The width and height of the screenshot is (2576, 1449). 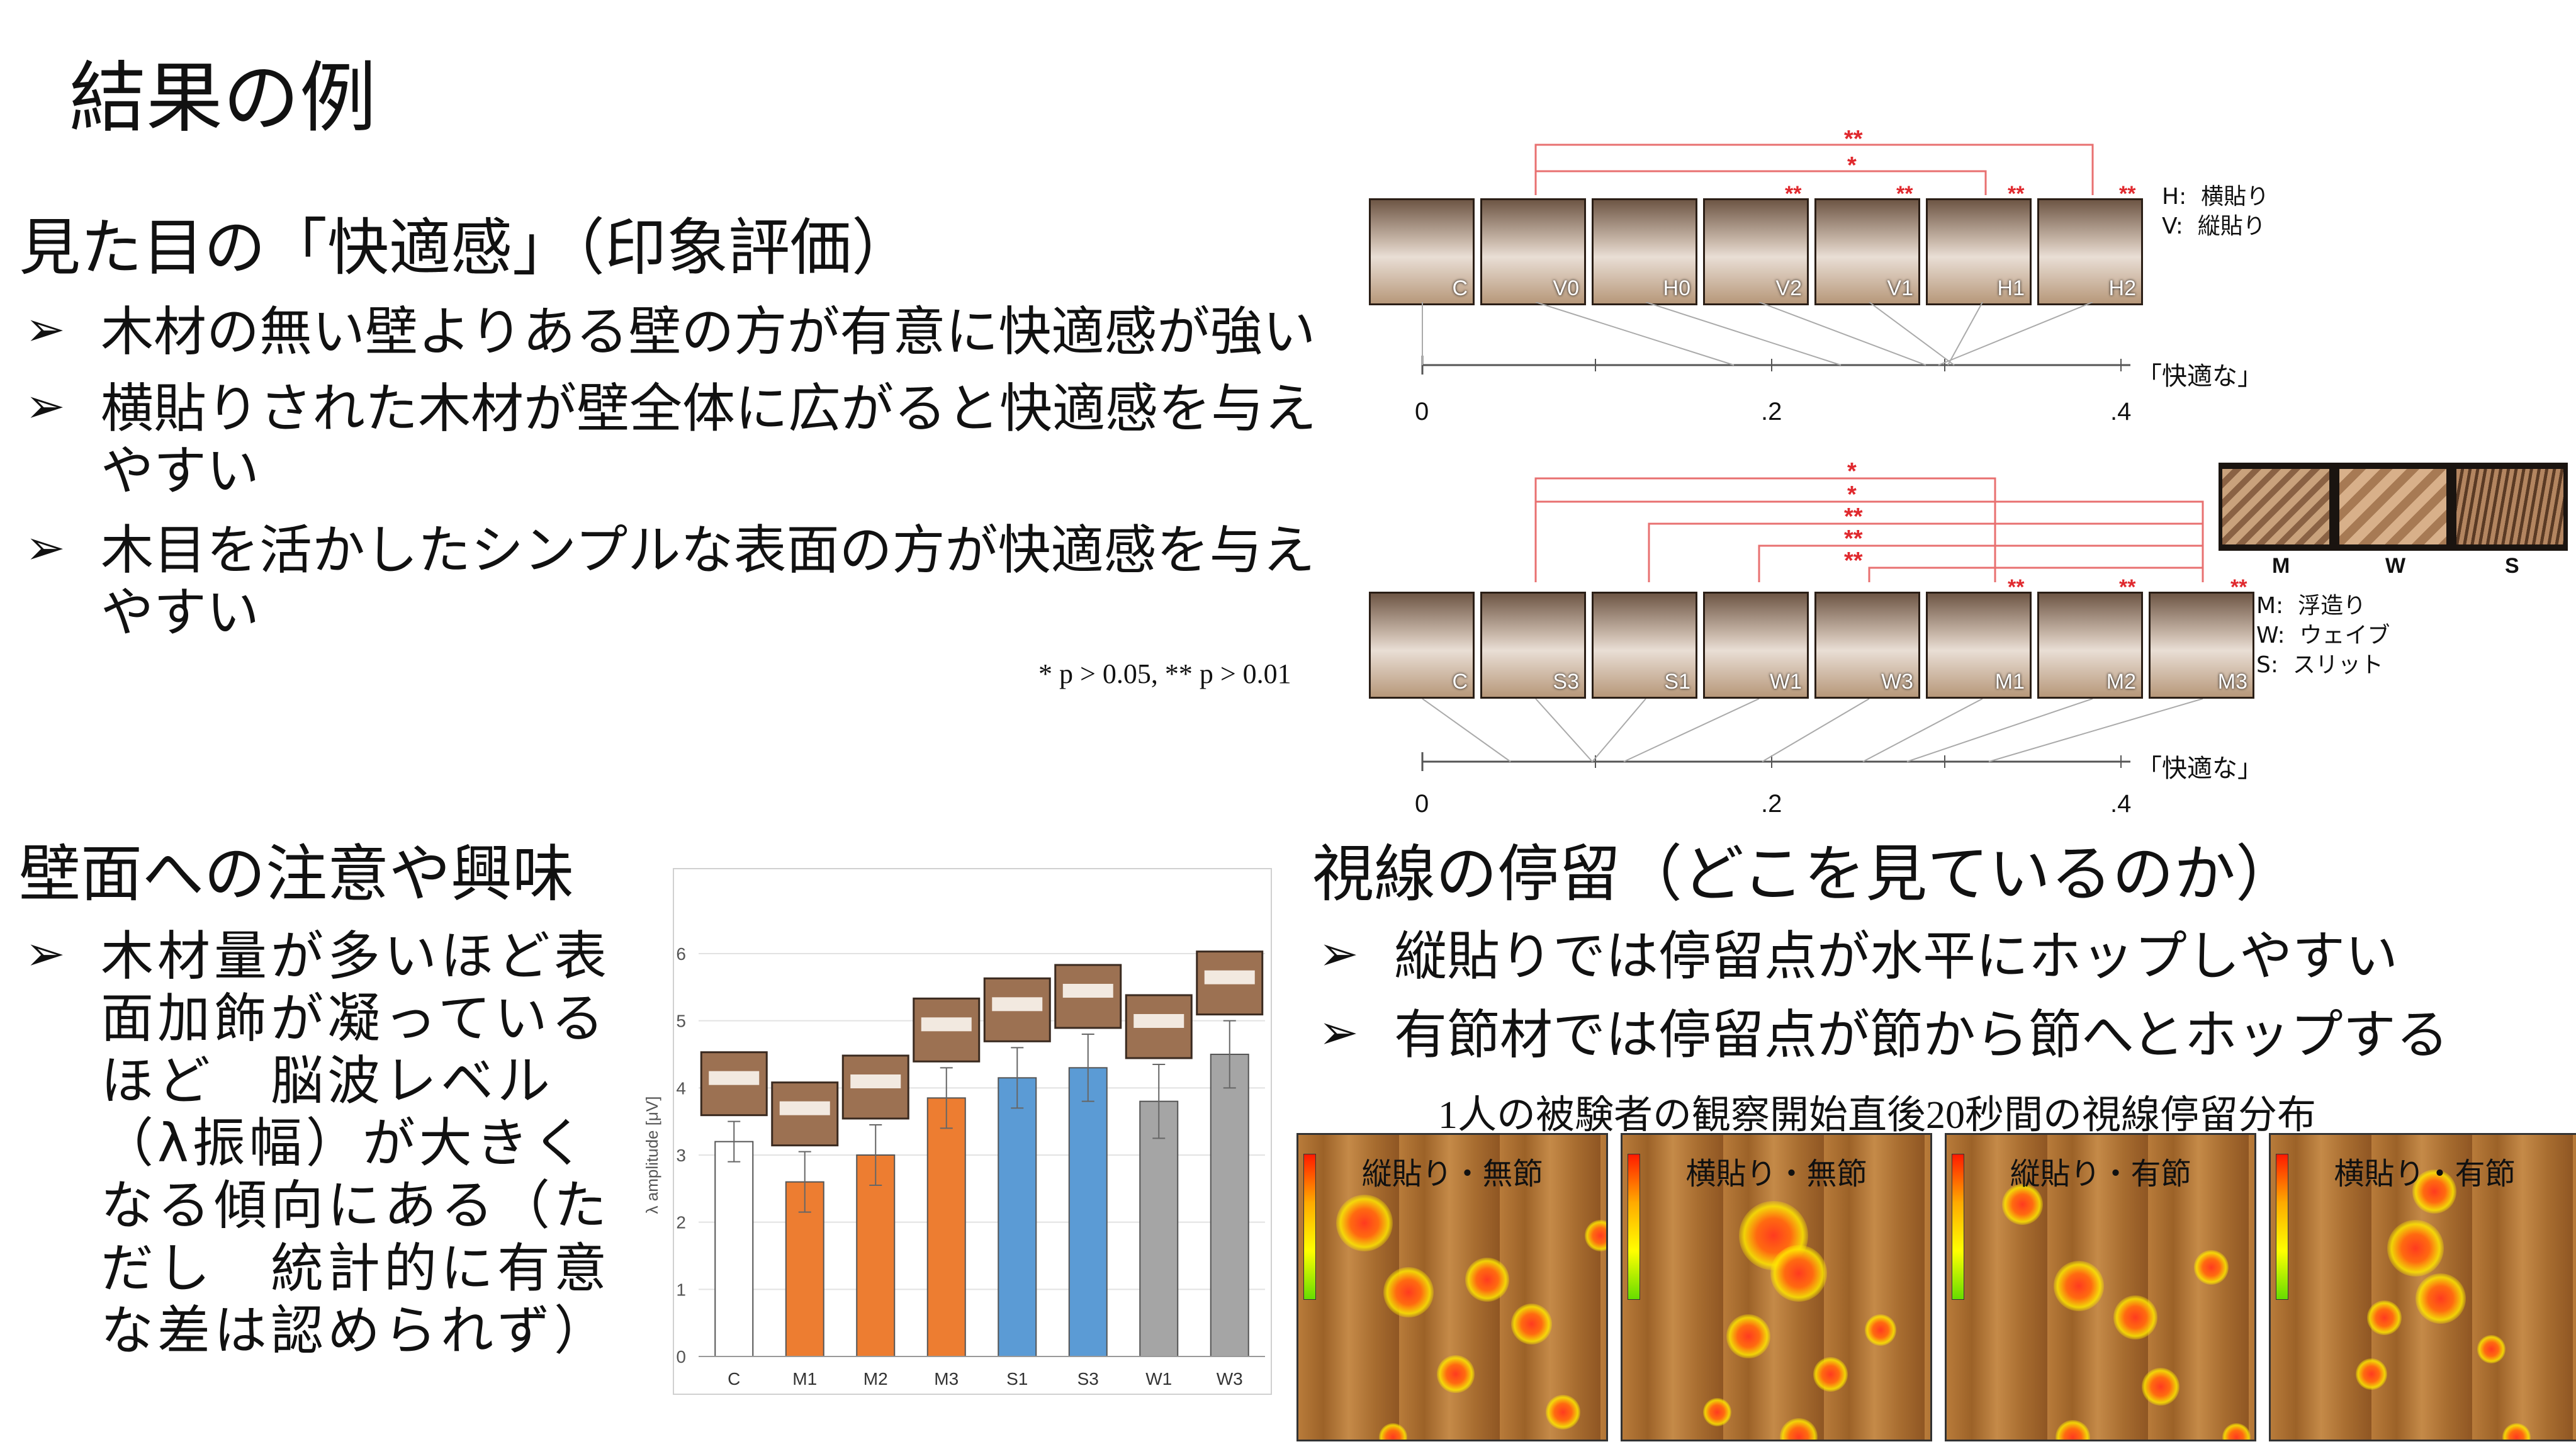 I want to click on bar-c, so click(x=734, y=1249).